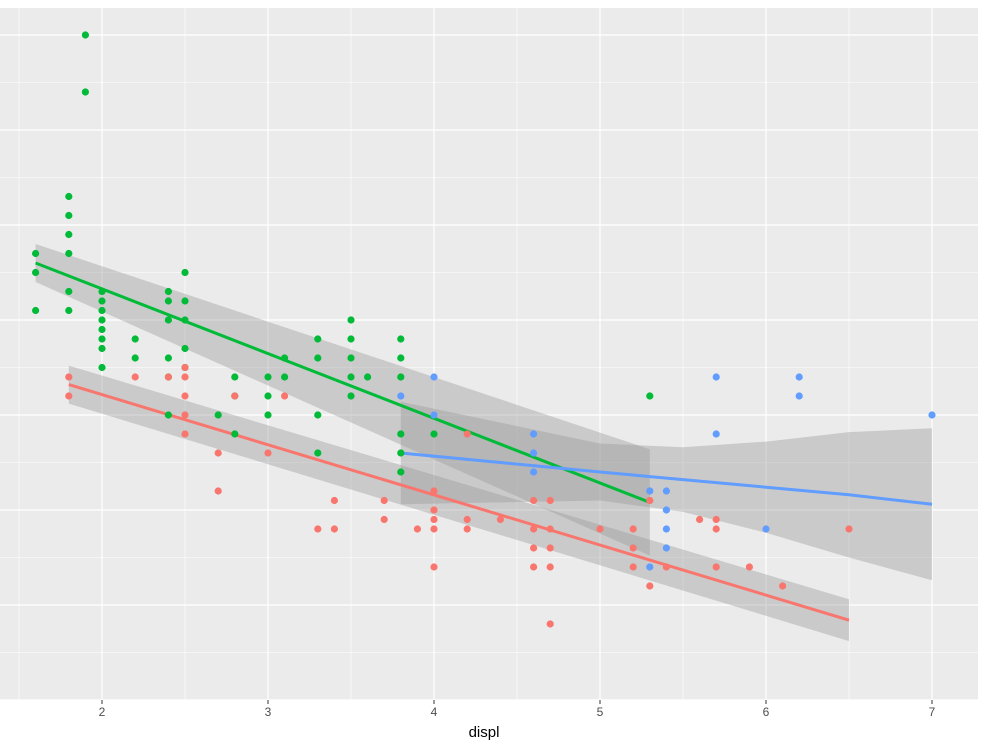 This screenshot has height=750, width=1000. What do you see at coordinates (102, 712) in the screenshot?
I see `x-tick-label: 2` at bounding box center [102, 712].